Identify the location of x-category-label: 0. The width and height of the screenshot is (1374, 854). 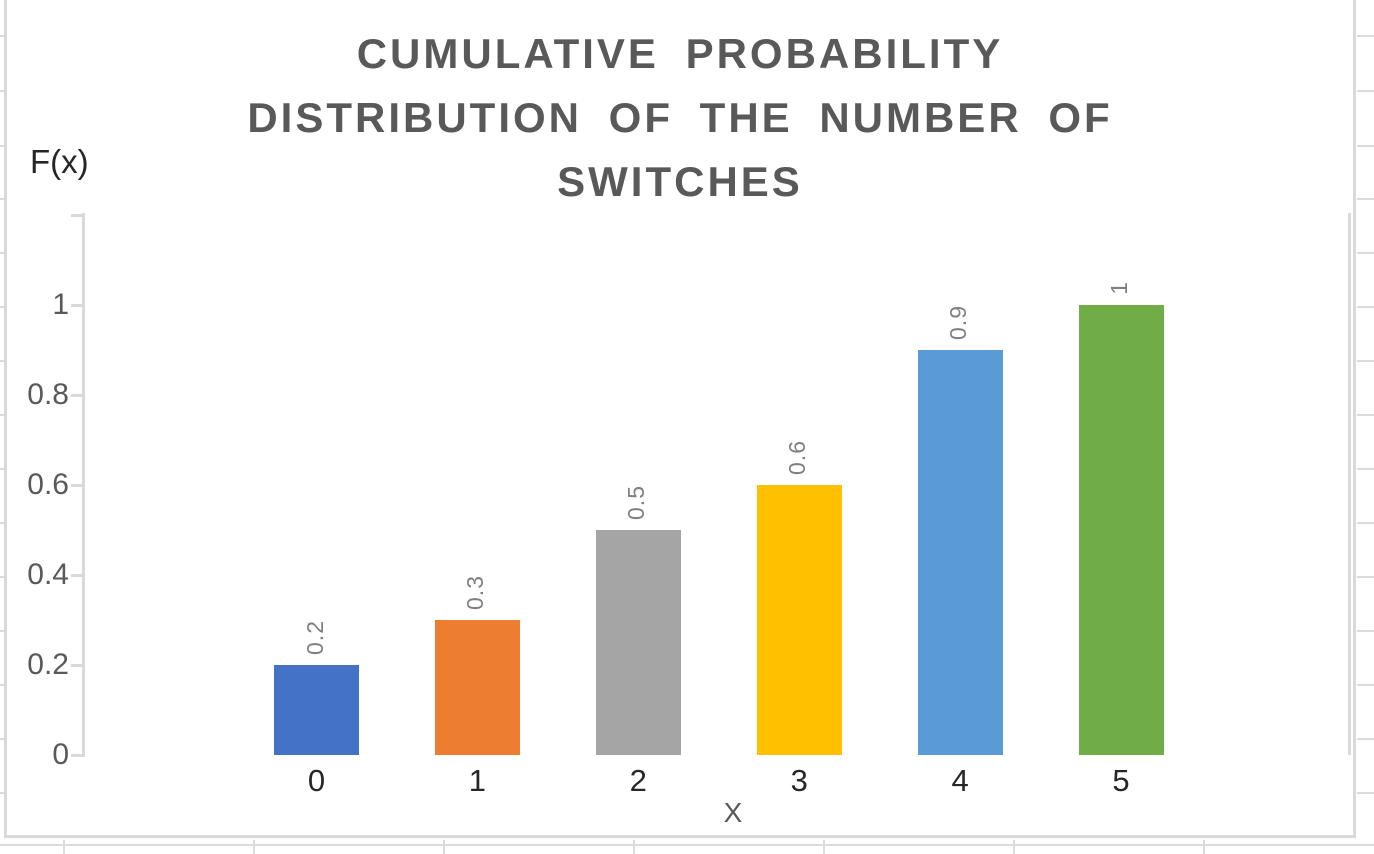
(316, 780).